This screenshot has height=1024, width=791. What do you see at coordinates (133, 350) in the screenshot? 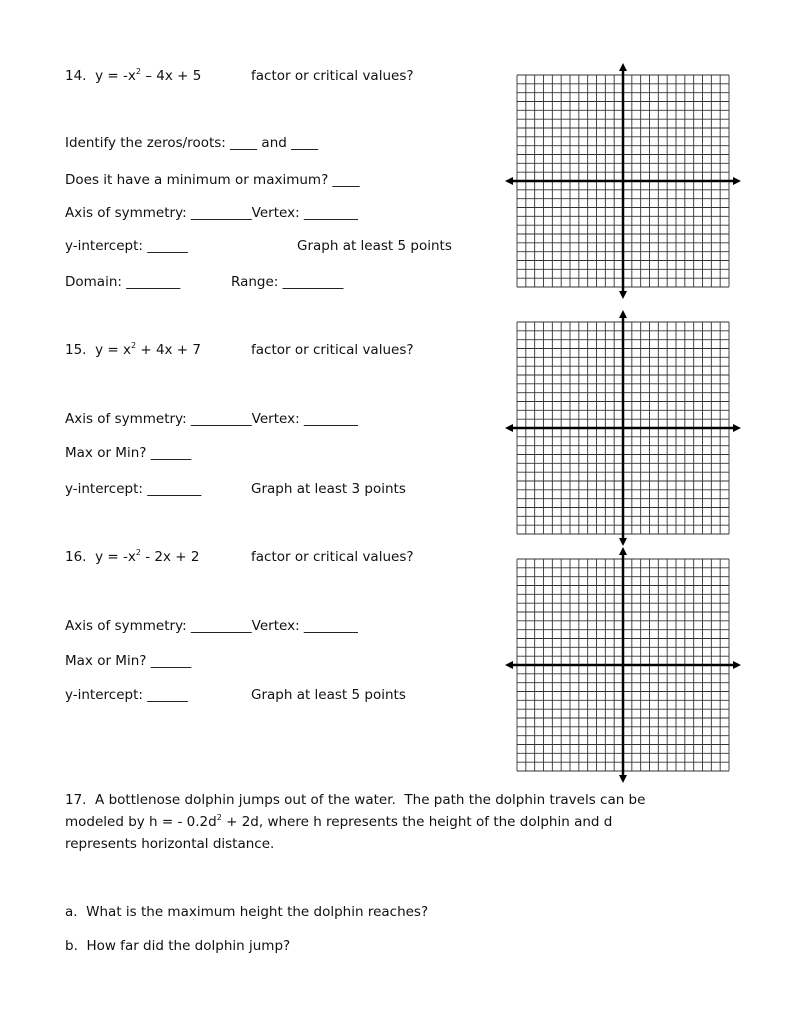
I see `problem-15-equation: 15. y = x2 + 4x + 7` at bounding box center [133, 350].